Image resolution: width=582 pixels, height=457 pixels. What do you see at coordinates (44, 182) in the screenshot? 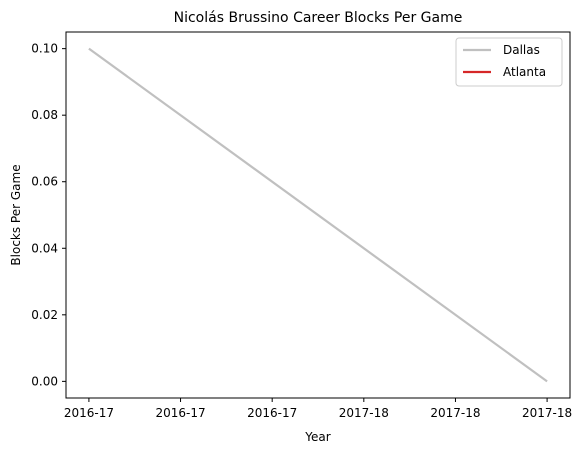
I see `y-tick-label: 0.06` at bounding box center [44, 182].